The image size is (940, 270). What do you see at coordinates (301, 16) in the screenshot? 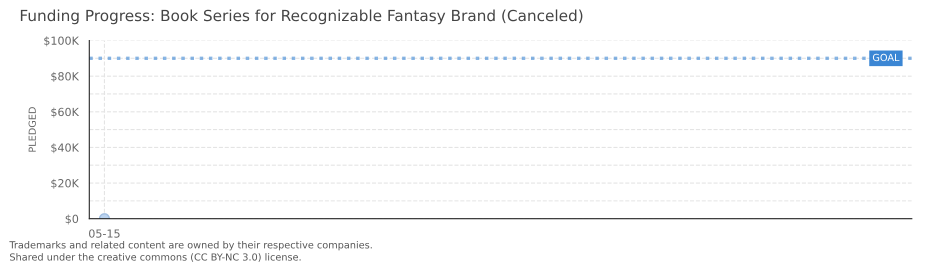
I see `text: Funding Progress: Book Series for Recognizable Fantasy Brand (Canceled)` at bounding box center [301, 16].